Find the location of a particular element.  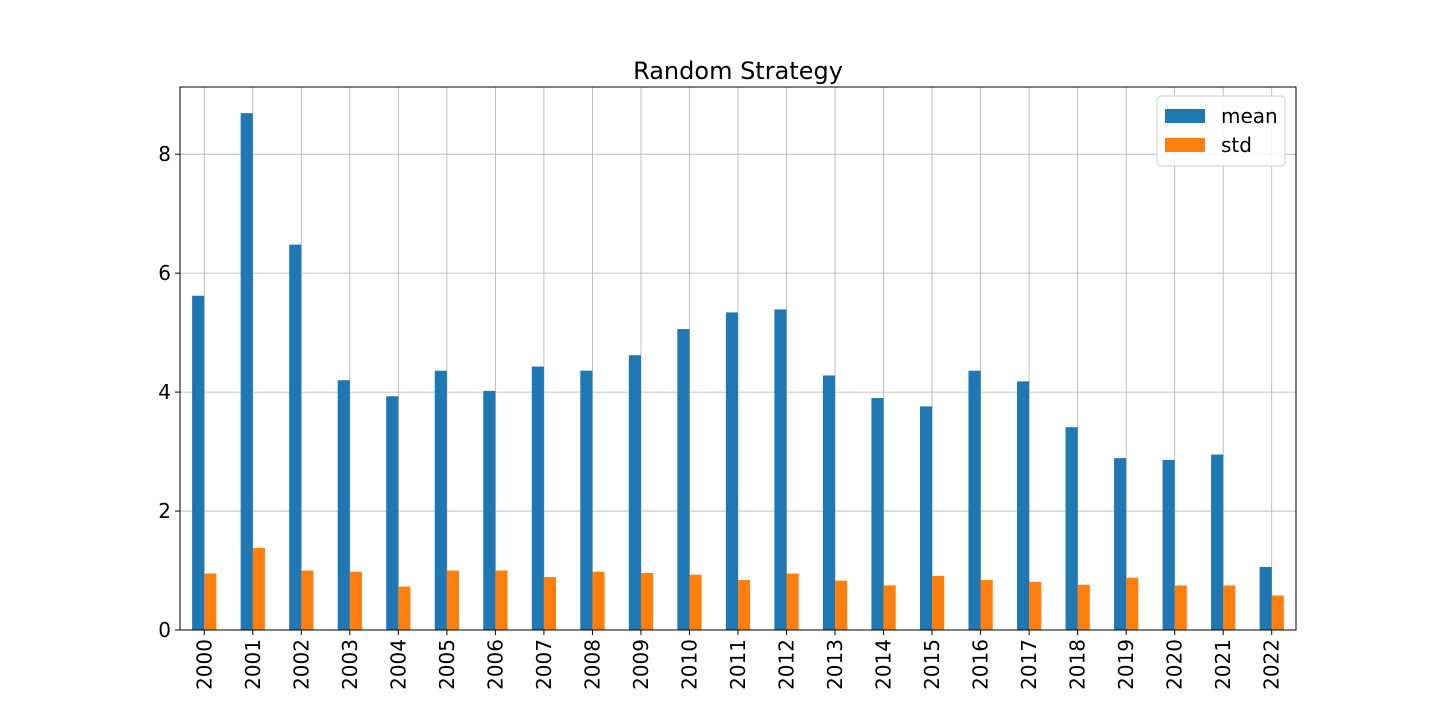

bar-std-2018 is located at coordinates (1083, 607).